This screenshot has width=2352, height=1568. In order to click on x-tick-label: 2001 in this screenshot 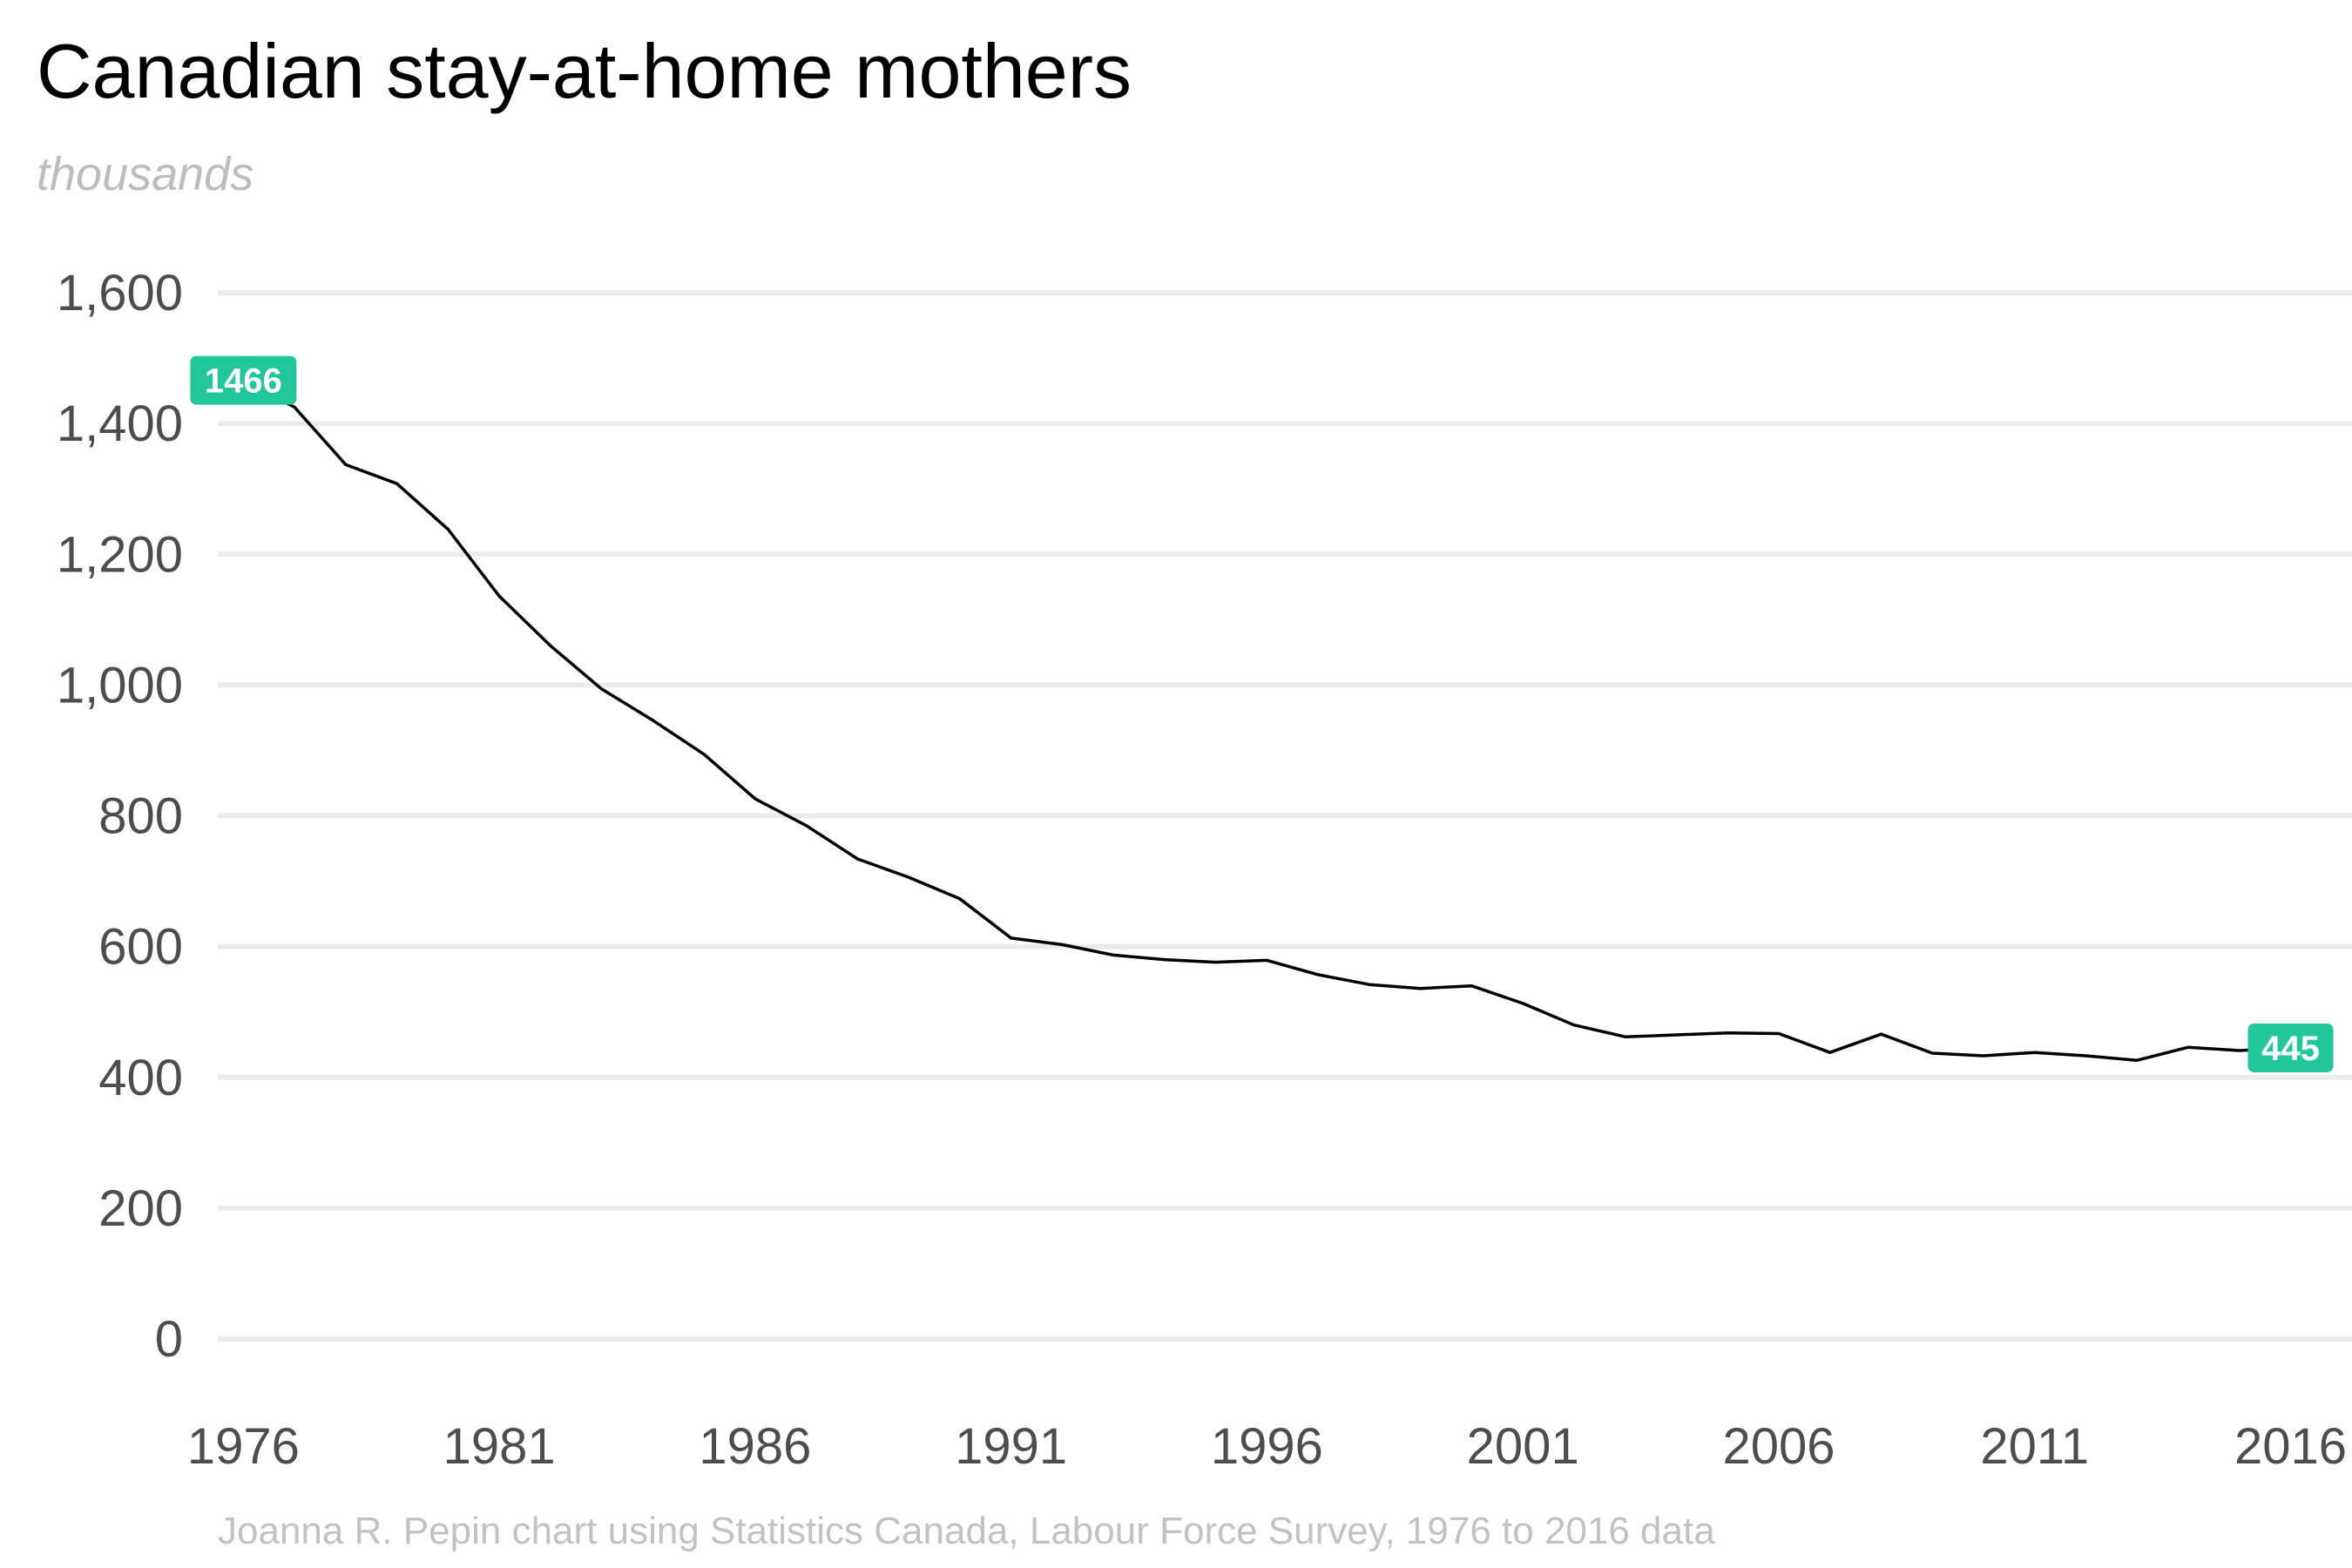, I will do `click(1523, 1447)`.